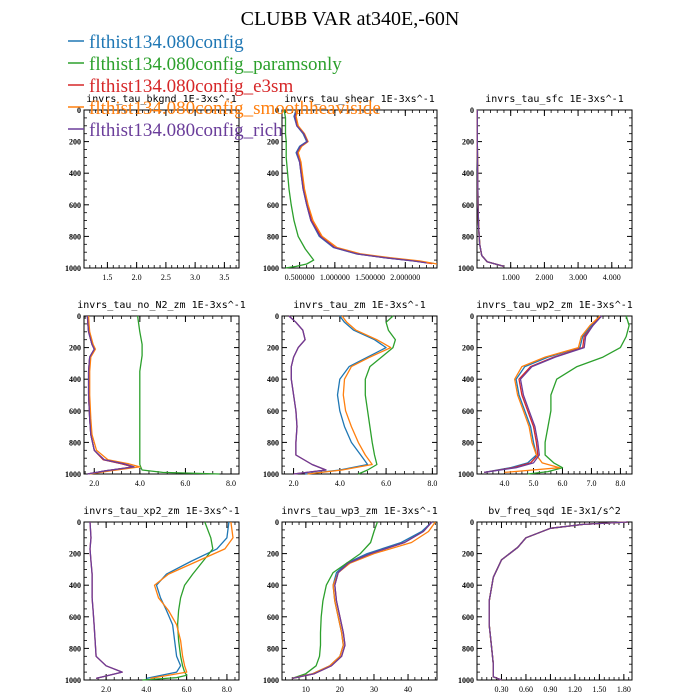  Describe the element at coordinates (161, 305) in the screenshot. I see `panel-title: invrs_tau_no_N2_zm 1E-3xs^-1` at that location.